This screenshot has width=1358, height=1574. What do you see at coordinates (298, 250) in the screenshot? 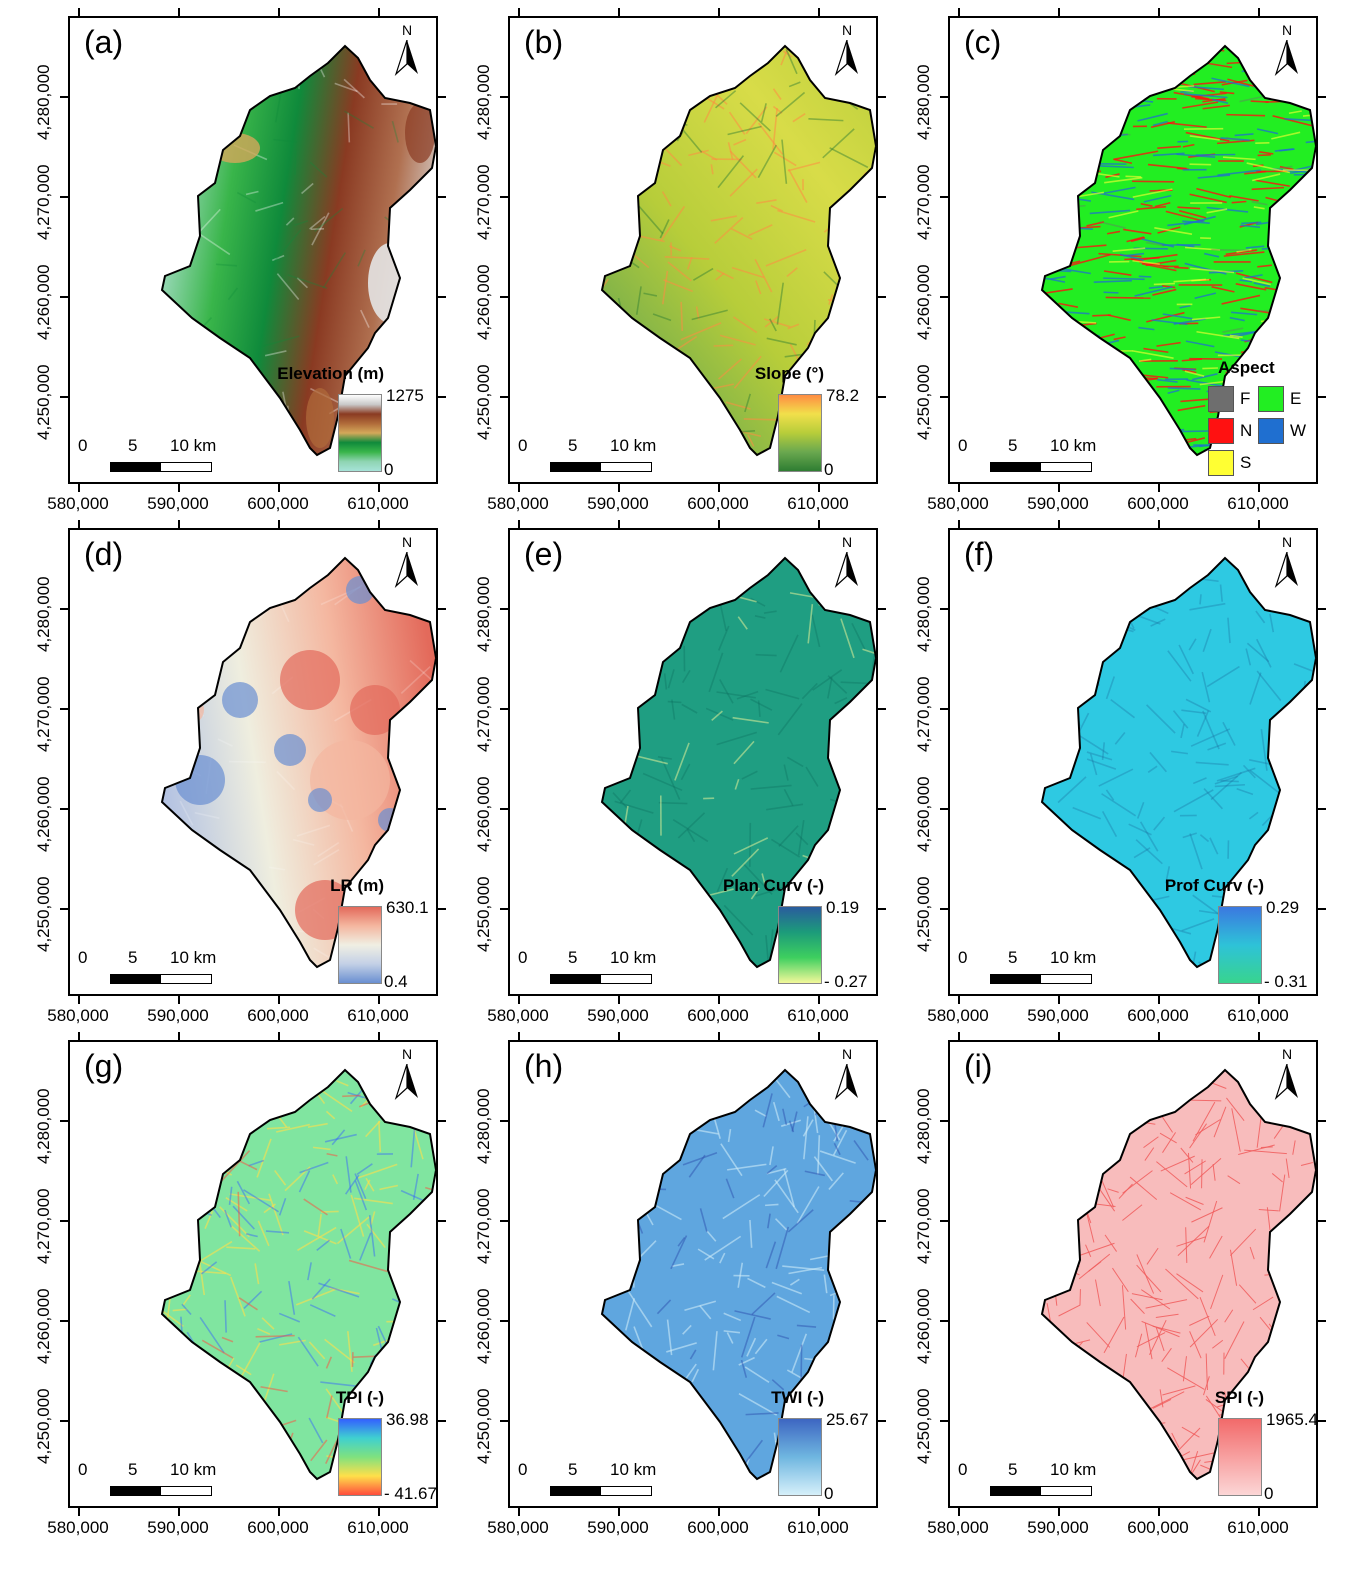
I see `elevation-raster` at bounding box center [298, 250].